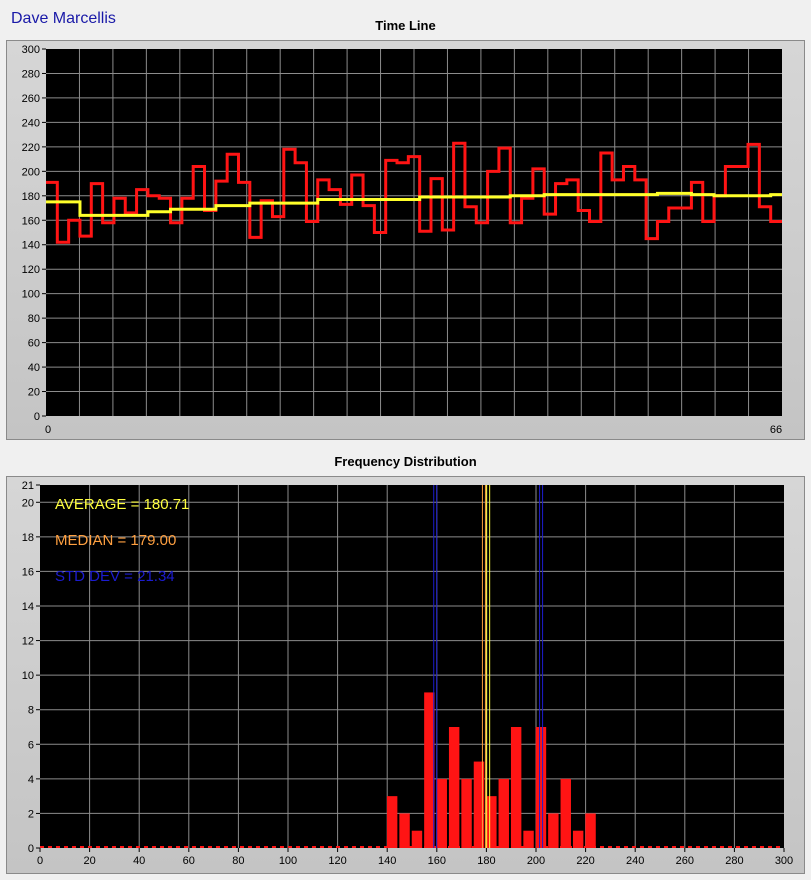 The width and height of the screenshot is (811, 880). What do you see at coordinates (31, 814) in the screenshot?
I see `frequency-y-tick-label: 2` at bounding box center [31, 814].